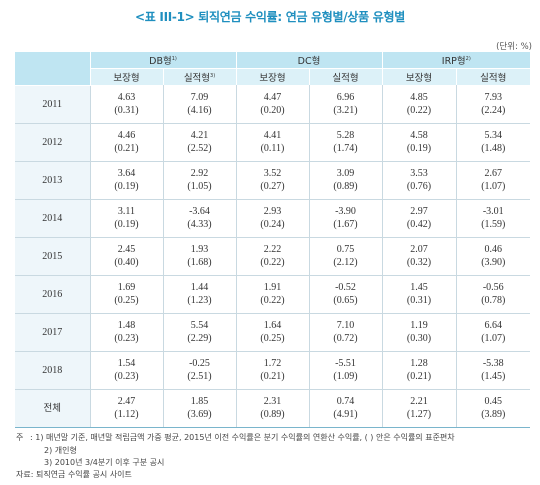  What do you see at coordinates (345, 401) in the screenshot?
I see `mean-value: 0.74` at bounding box center [345, 401].